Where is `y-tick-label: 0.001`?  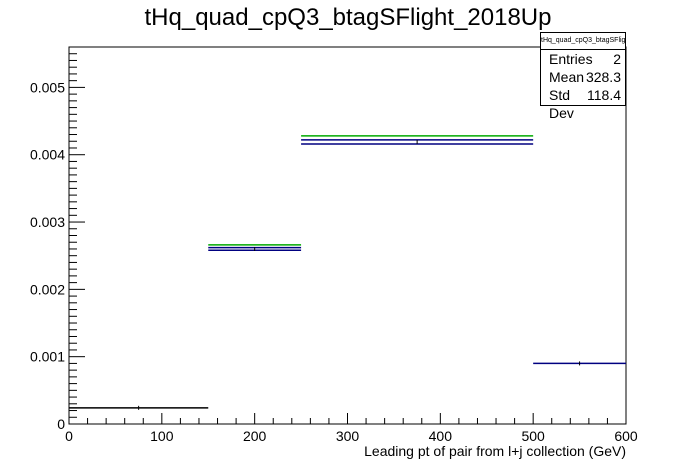
y-tick-label: 0.001 is located at coordinates (47, 357).